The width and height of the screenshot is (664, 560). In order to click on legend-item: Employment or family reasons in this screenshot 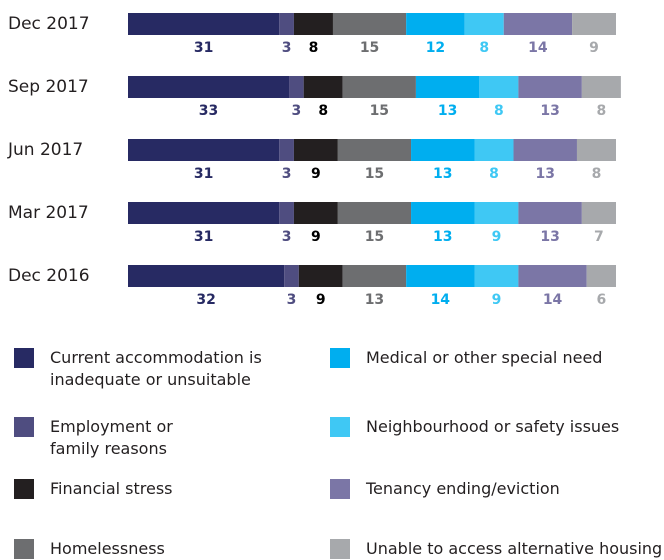, I will do `click(117, 438)`.